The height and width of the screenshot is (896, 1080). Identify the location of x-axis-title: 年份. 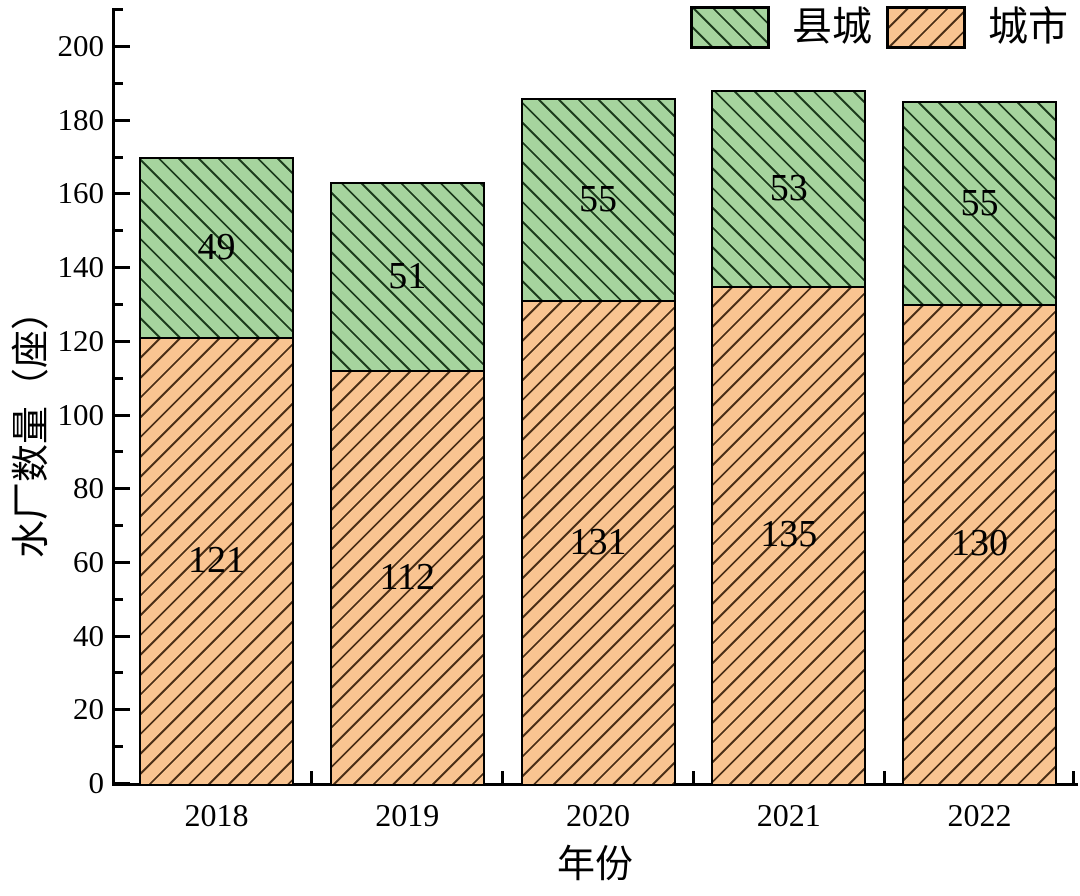
(594, 865).